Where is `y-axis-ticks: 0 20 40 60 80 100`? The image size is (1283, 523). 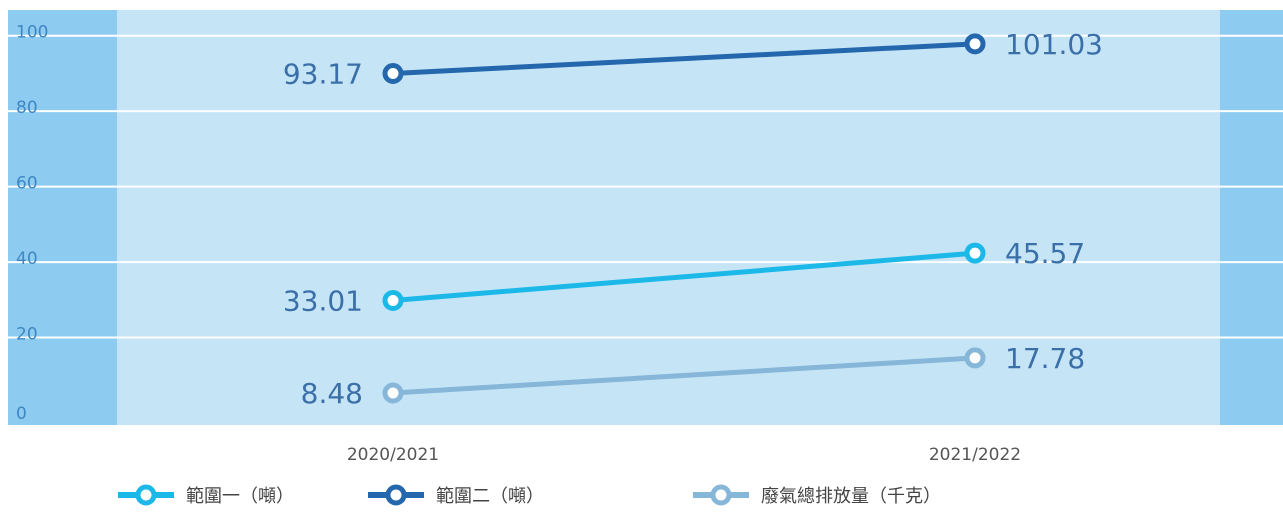
y-axis-ticks: 0 20 40 60 80 100 is located at coordinates (32, 223).